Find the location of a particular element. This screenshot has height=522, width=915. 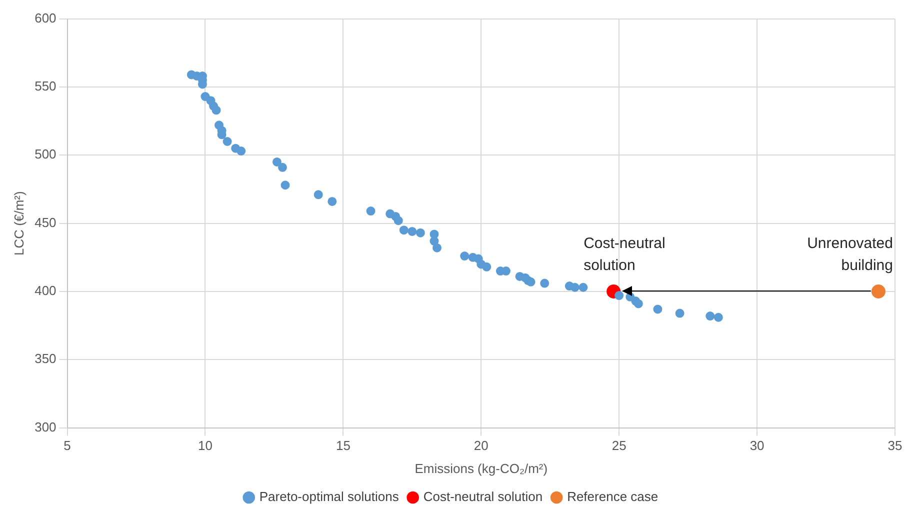

legend-label: Reference case is located at coordinates (612, 496).